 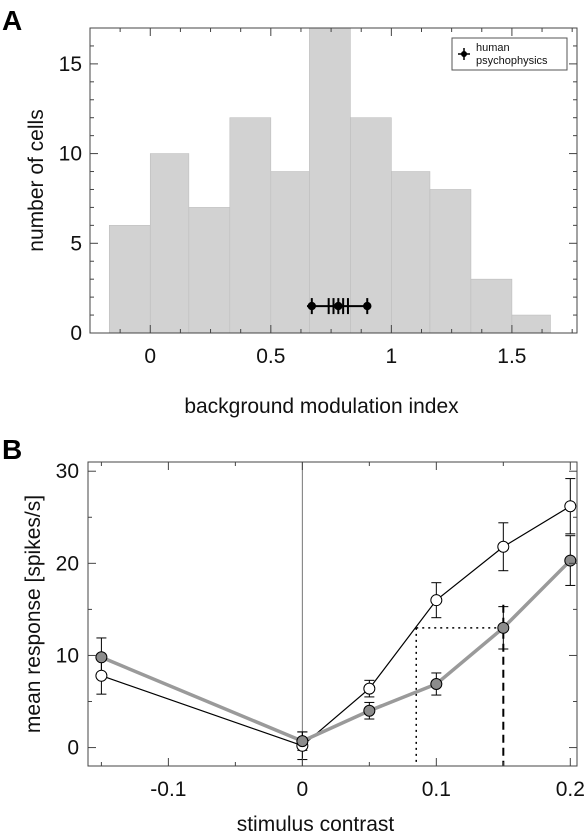 I want to click on panel-a-letter: A, so click(x=12, y=20).